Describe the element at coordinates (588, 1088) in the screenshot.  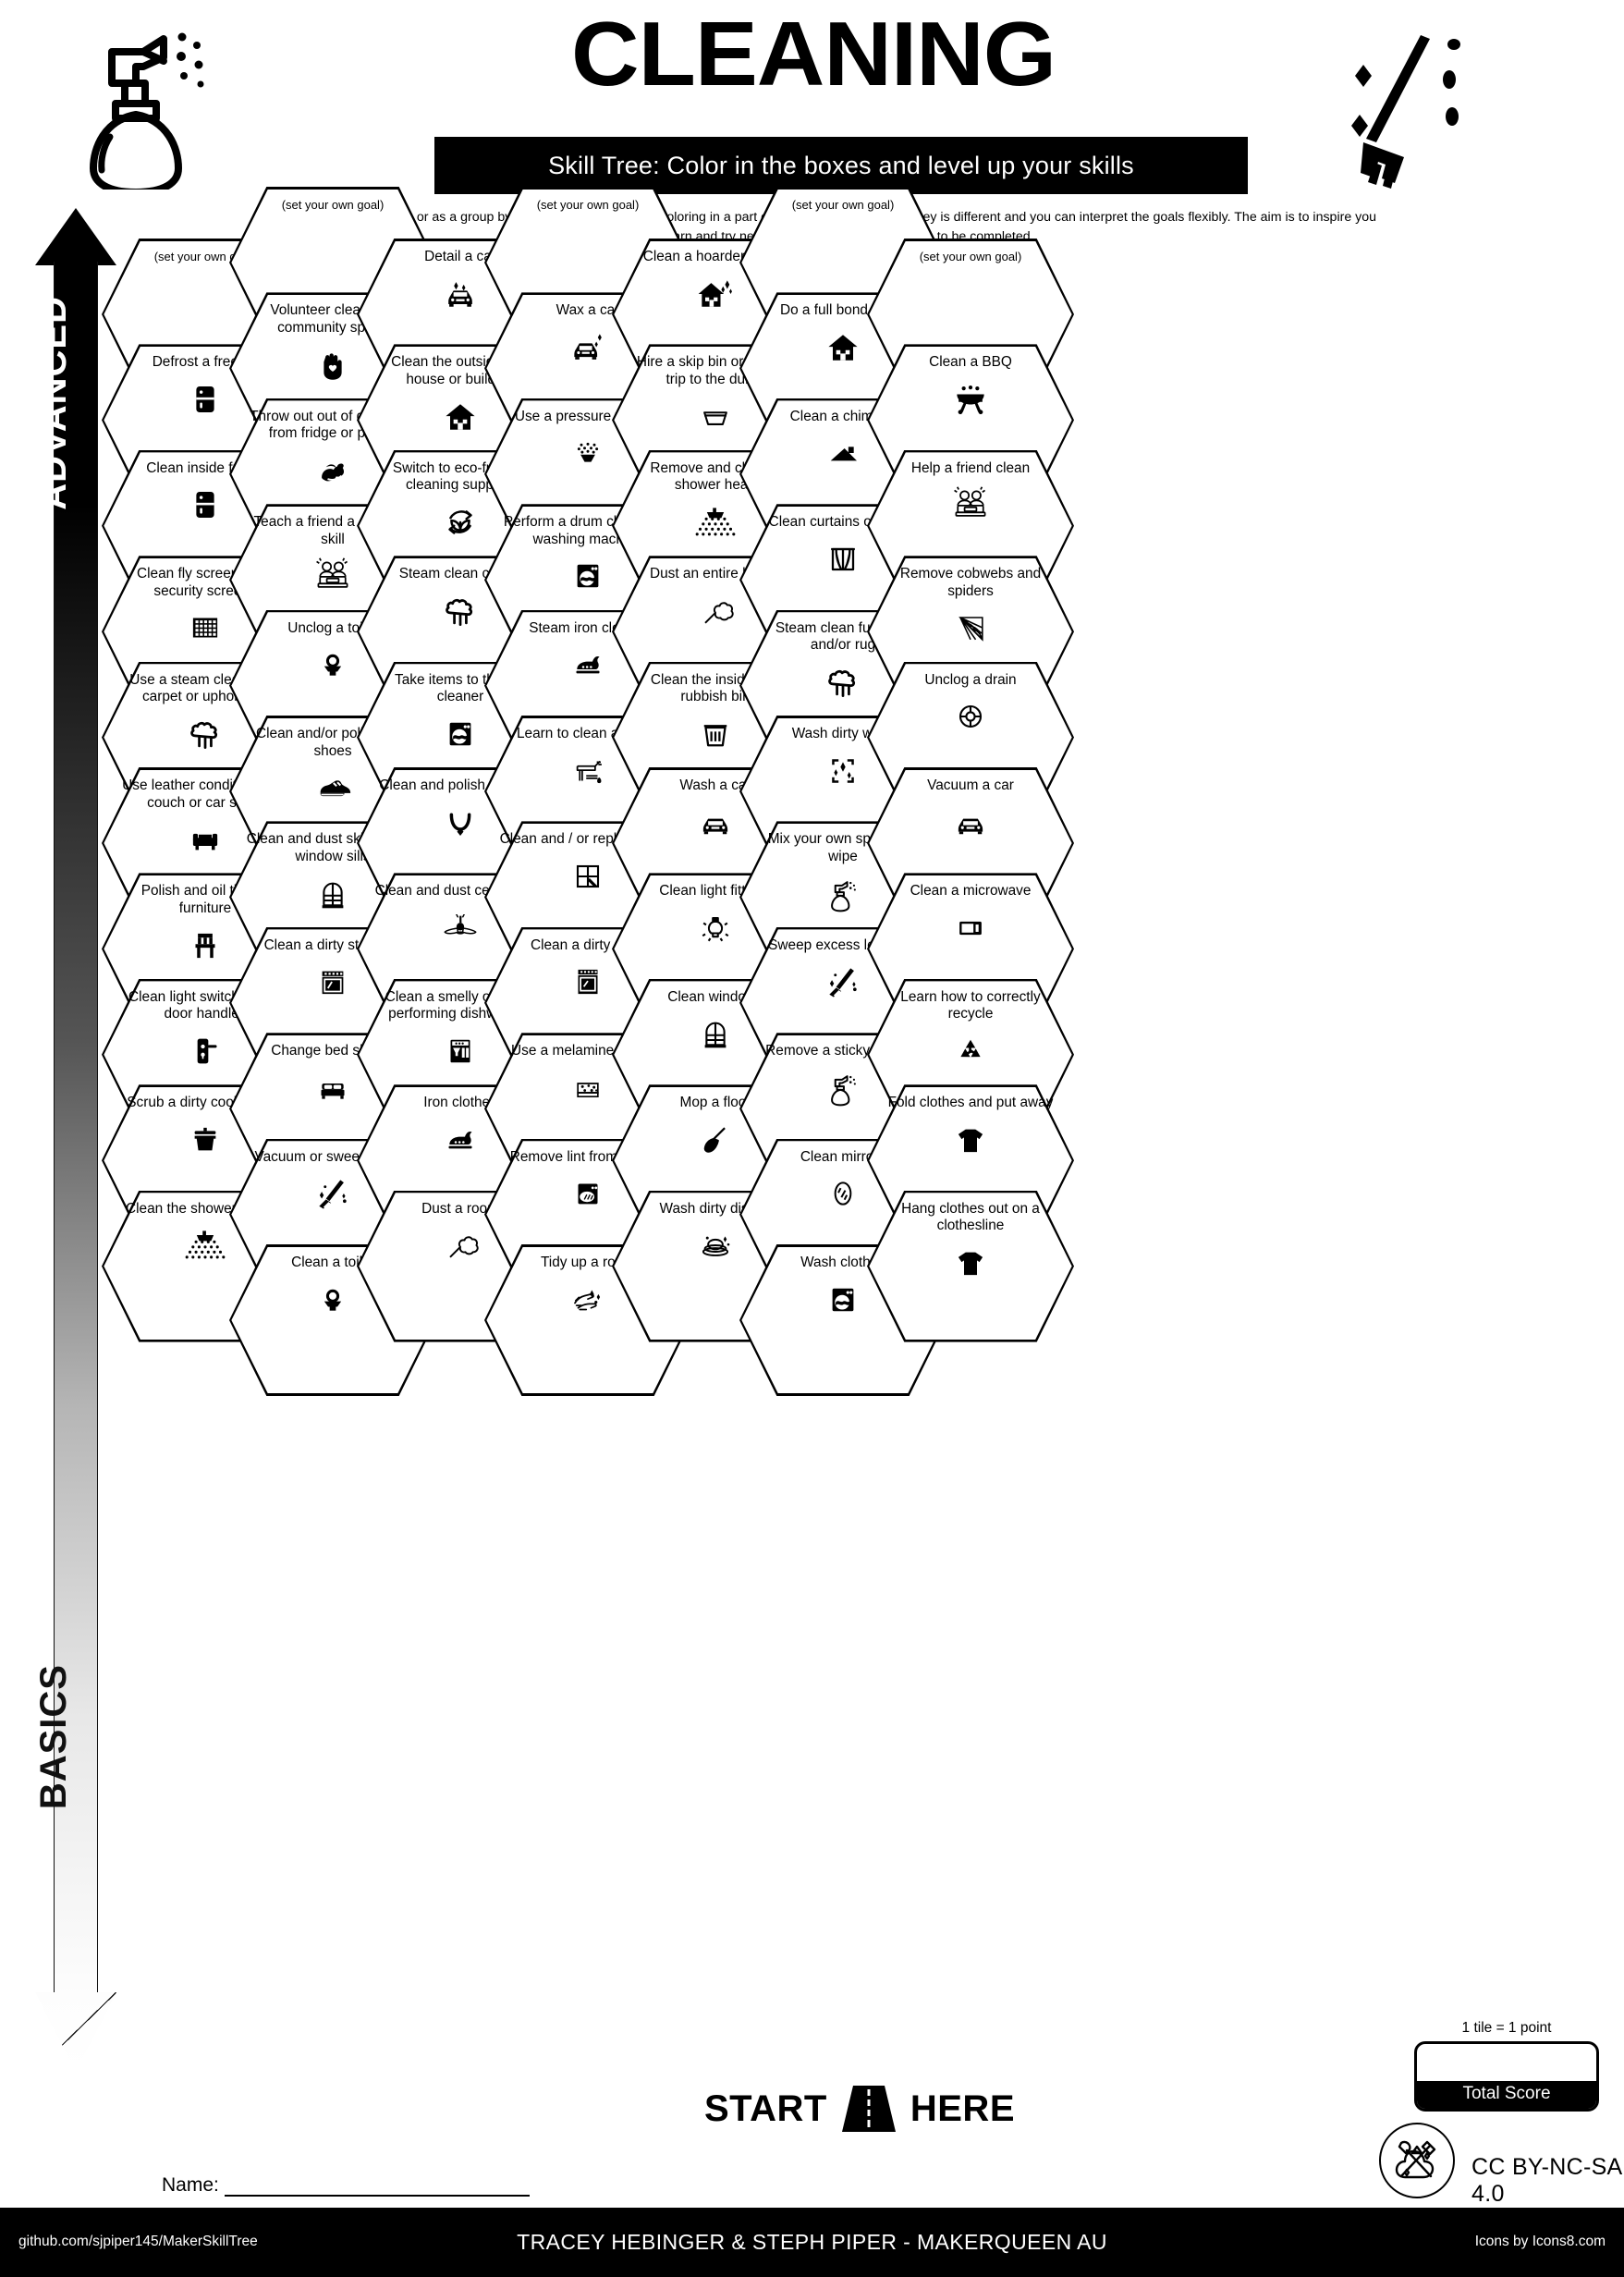
I see `sponge-icon` at that location.